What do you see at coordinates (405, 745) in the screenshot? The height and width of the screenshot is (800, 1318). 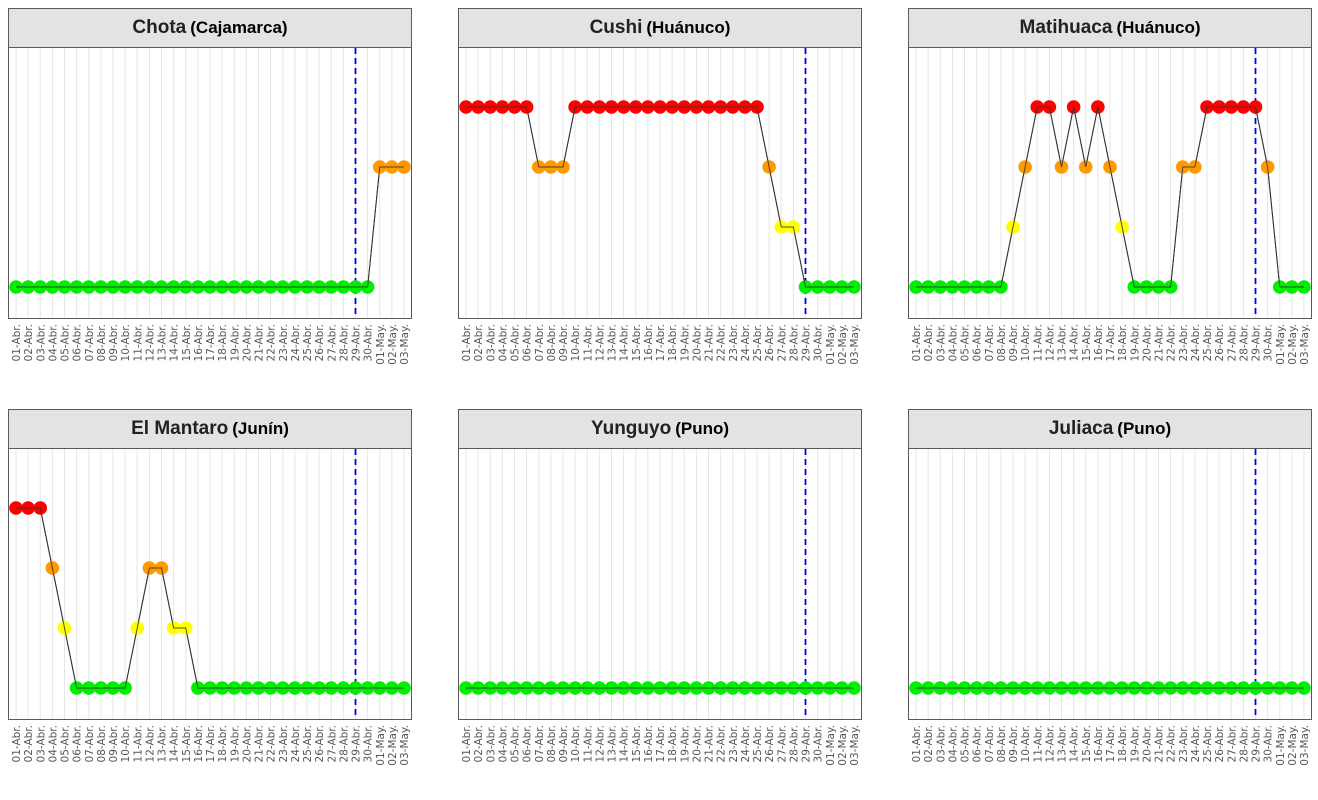 I see `tick-label: 03-May.` at bounding box center [405, 745].